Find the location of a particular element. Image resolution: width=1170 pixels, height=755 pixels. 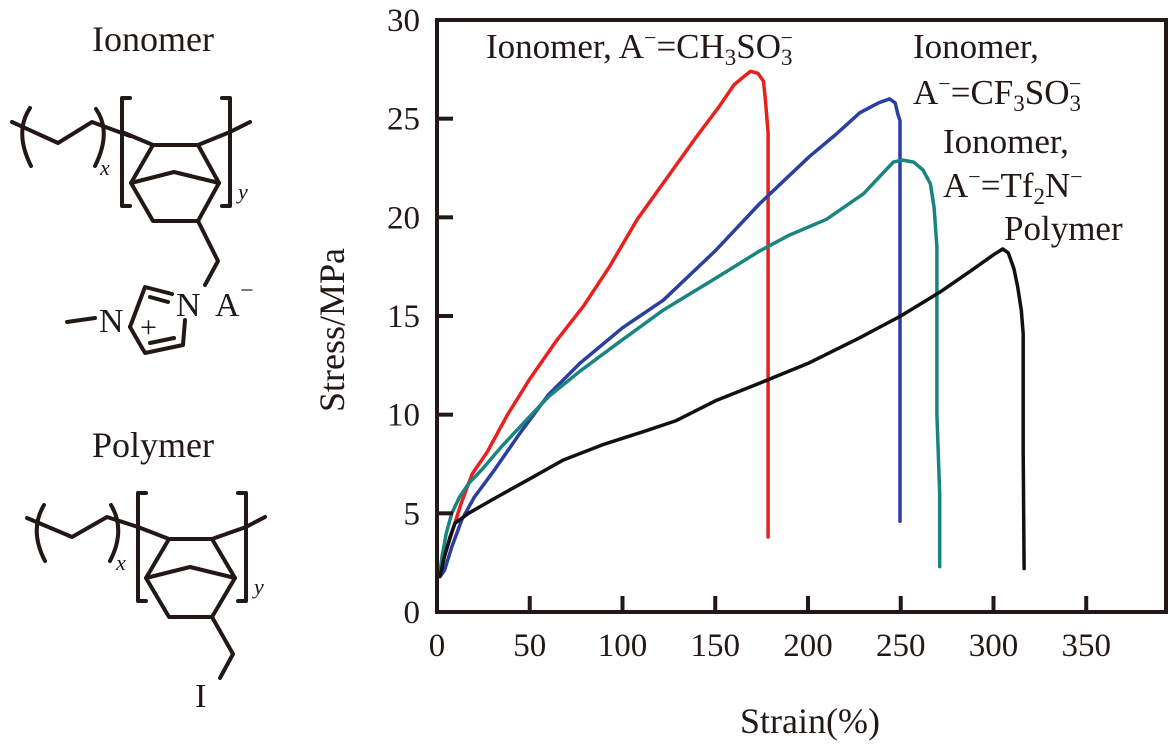

y-tick-label: 15 is located at coordinates (403, 317).